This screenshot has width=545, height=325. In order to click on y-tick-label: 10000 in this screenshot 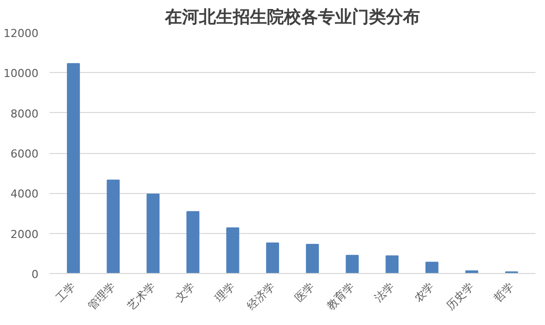, I will do `click(21, 73)`.